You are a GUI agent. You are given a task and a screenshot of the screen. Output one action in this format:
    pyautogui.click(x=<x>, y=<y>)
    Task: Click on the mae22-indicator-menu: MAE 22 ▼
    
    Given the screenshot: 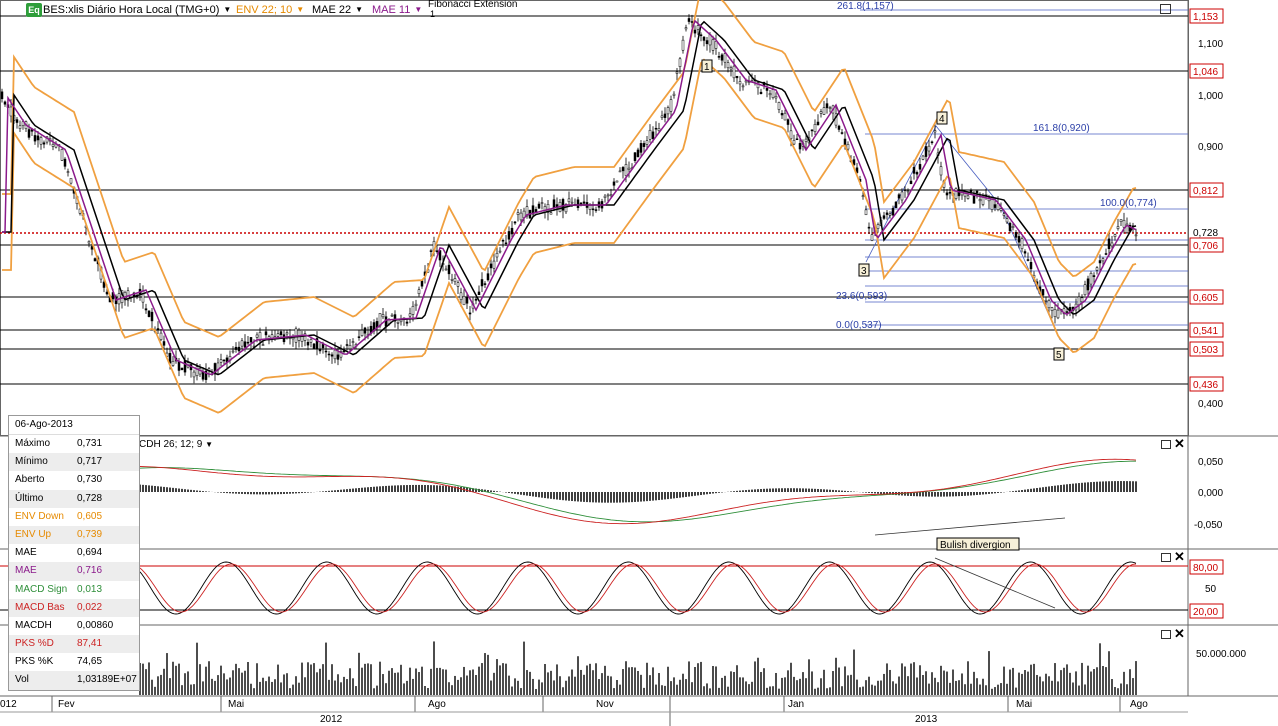 What is the action you would take?
    pyautogui.click(x=337, y=10)
    